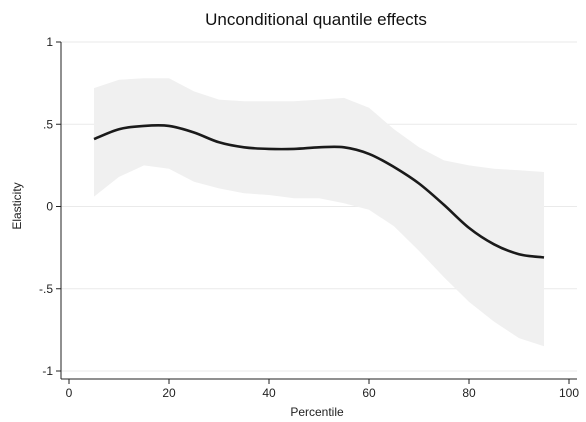  What do you see at coordinates (169, 393) in the screenshot?
I see `x-tick-label-1: 20` at bounding box center [169, 393].